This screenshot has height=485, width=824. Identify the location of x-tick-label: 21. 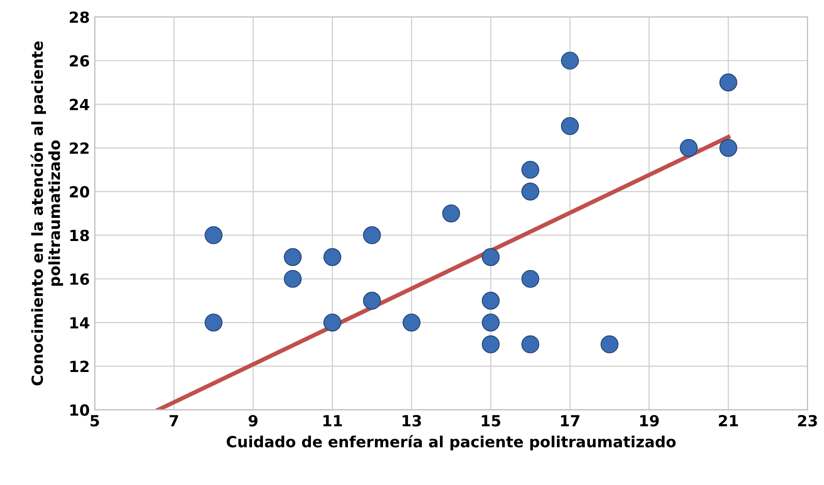
(728, 420).